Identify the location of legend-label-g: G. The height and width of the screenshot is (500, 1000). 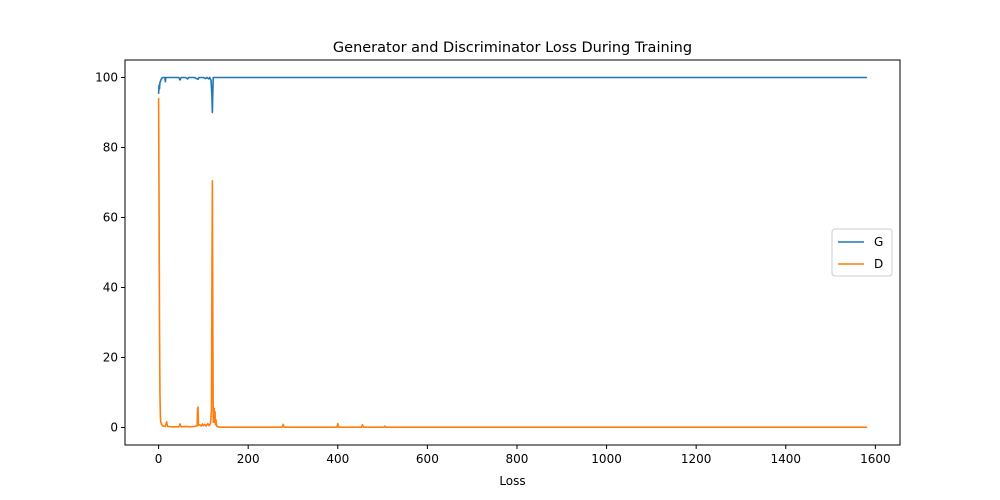
(878, 242).